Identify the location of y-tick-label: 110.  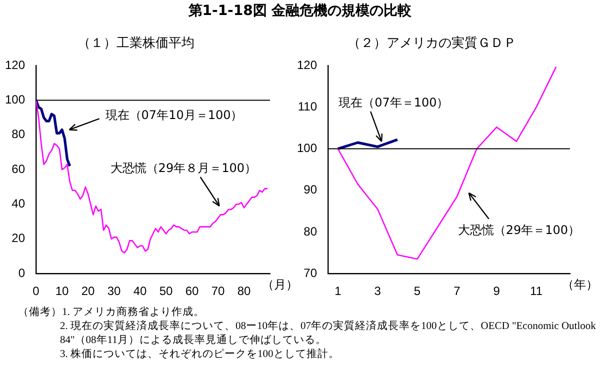
(308, 107).